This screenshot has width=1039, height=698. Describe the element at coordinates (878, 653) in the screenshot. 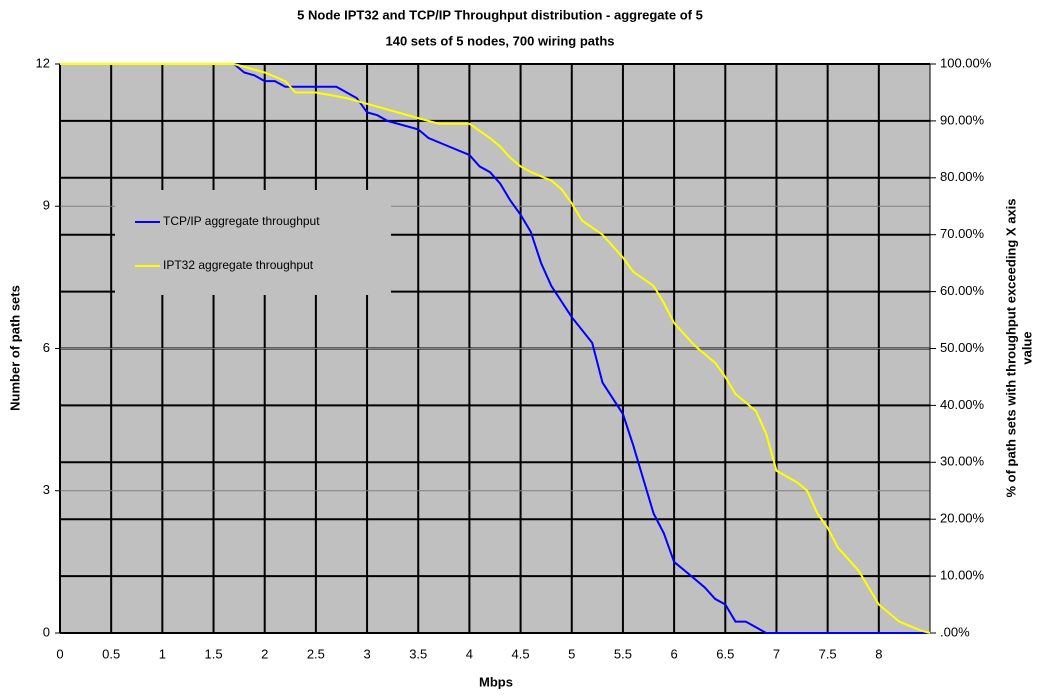

I see `x-tick-label: 8` at that location.